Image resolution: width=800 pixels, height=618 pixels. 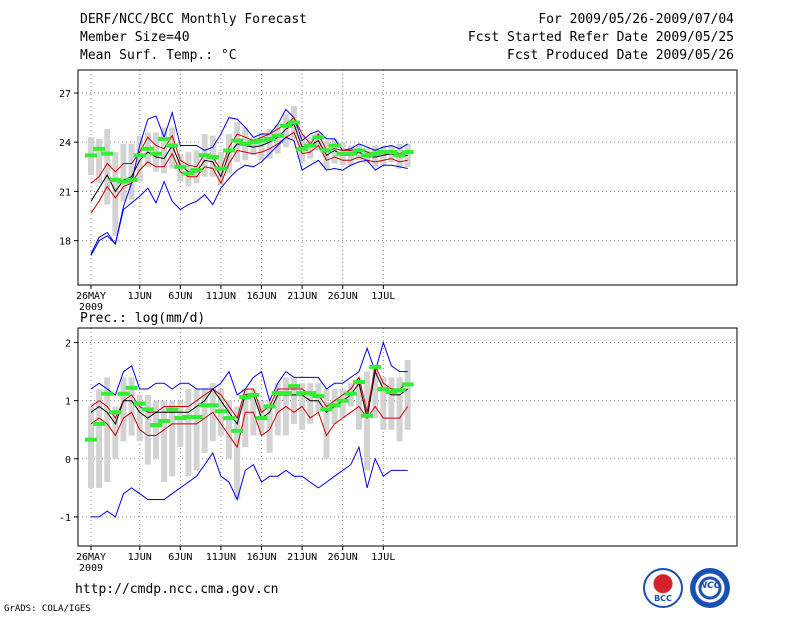 What do you see at coordinates (65, 94) in the screenshot?
I see `y-tick-label: 27` at bounding box center [65, 94].